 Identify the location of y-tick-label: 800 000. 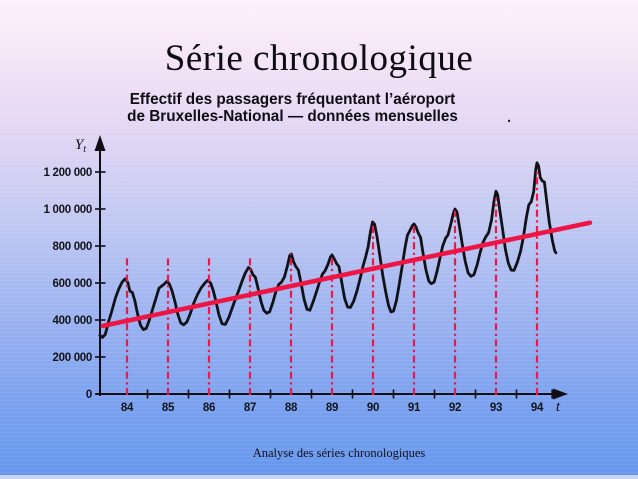
(72, 247).